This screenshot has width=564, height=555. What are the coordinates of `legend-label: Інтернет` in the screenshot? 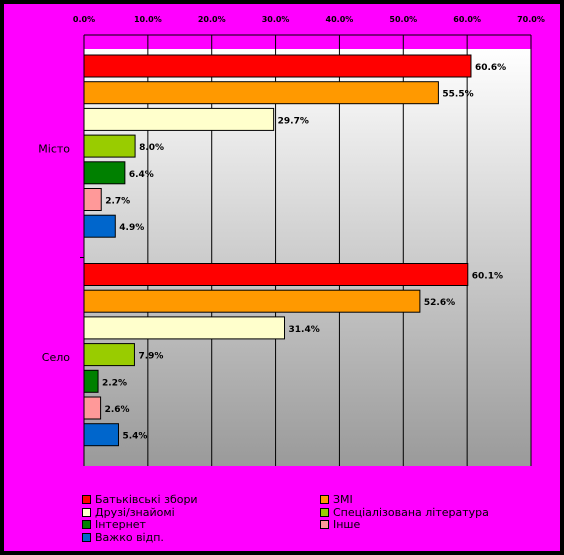 It's located at (120, 524).